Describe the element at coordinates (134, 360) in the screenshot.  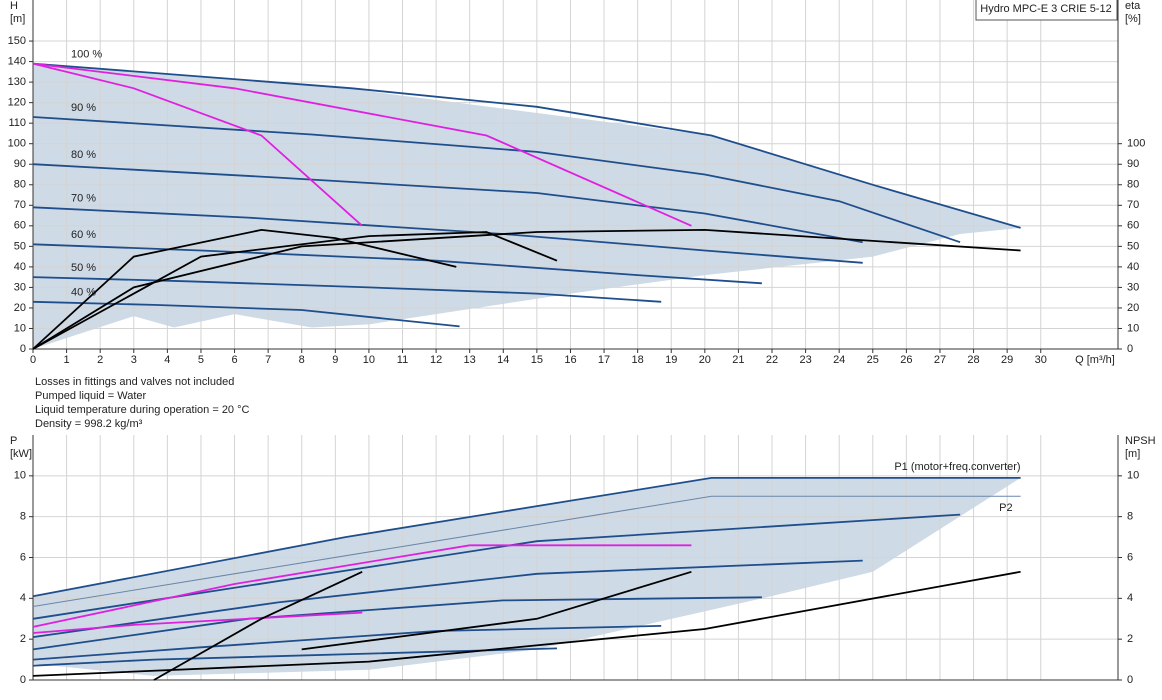
I see `x-tick-label: 3` at that location.